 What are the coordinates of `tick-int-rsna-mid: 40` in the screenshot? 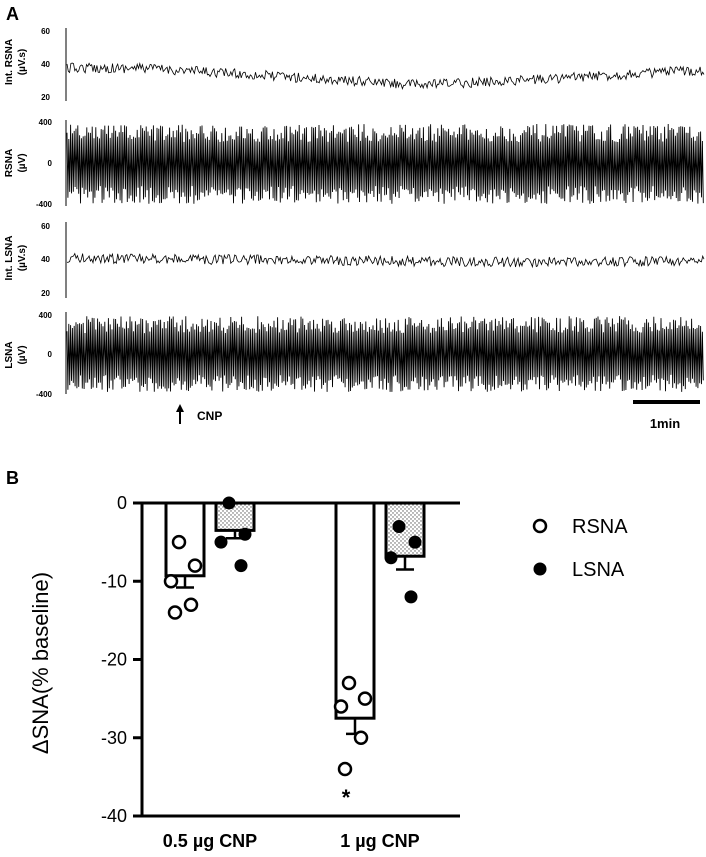 It's located at (45, 64).